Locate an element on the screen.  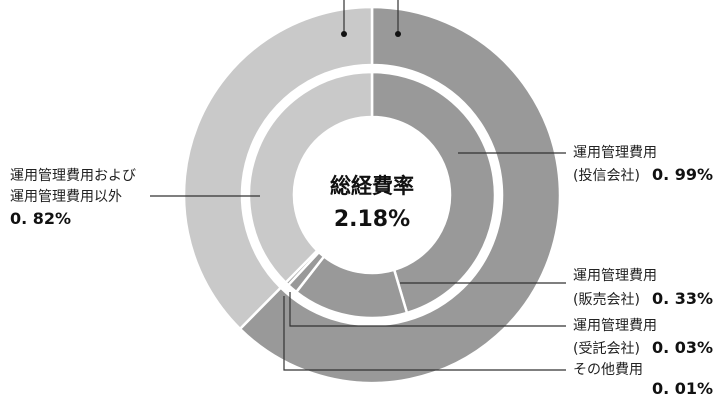
label-investment-line1: 運用管理費用 is located at coordinates (615, 153).